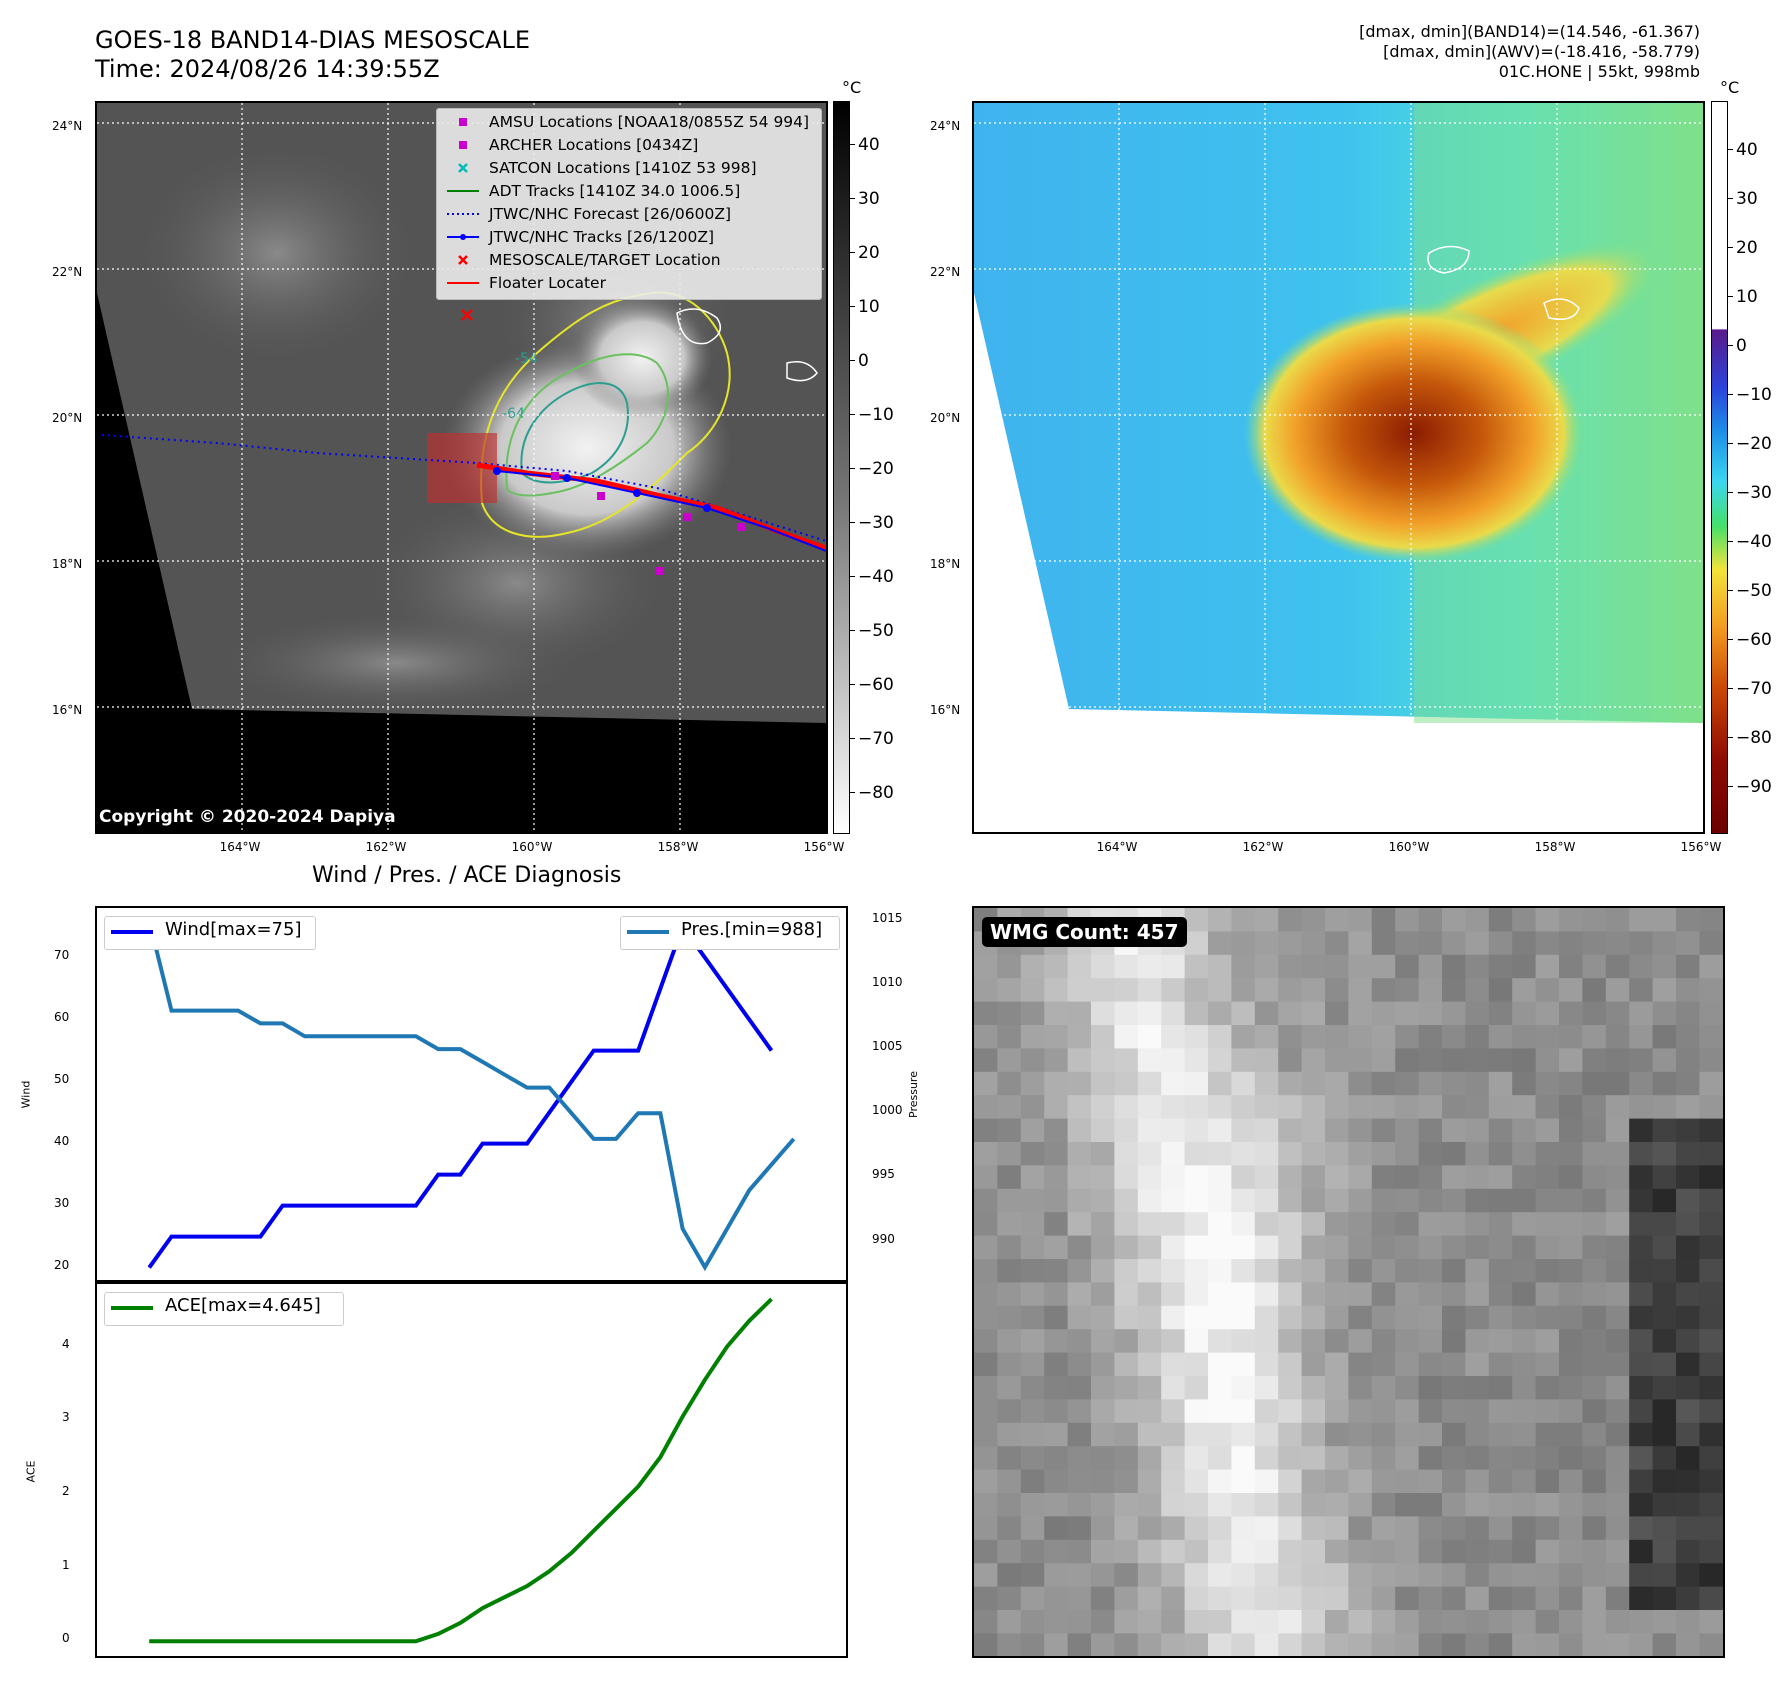 Image resolution: width=1788 pixels, height=1690 pixels. Describe the element at coordinates (1599, 71) in the screenshot. I see `stat-line-3: 01C.HONE | 55kt, 998mb` at that location.